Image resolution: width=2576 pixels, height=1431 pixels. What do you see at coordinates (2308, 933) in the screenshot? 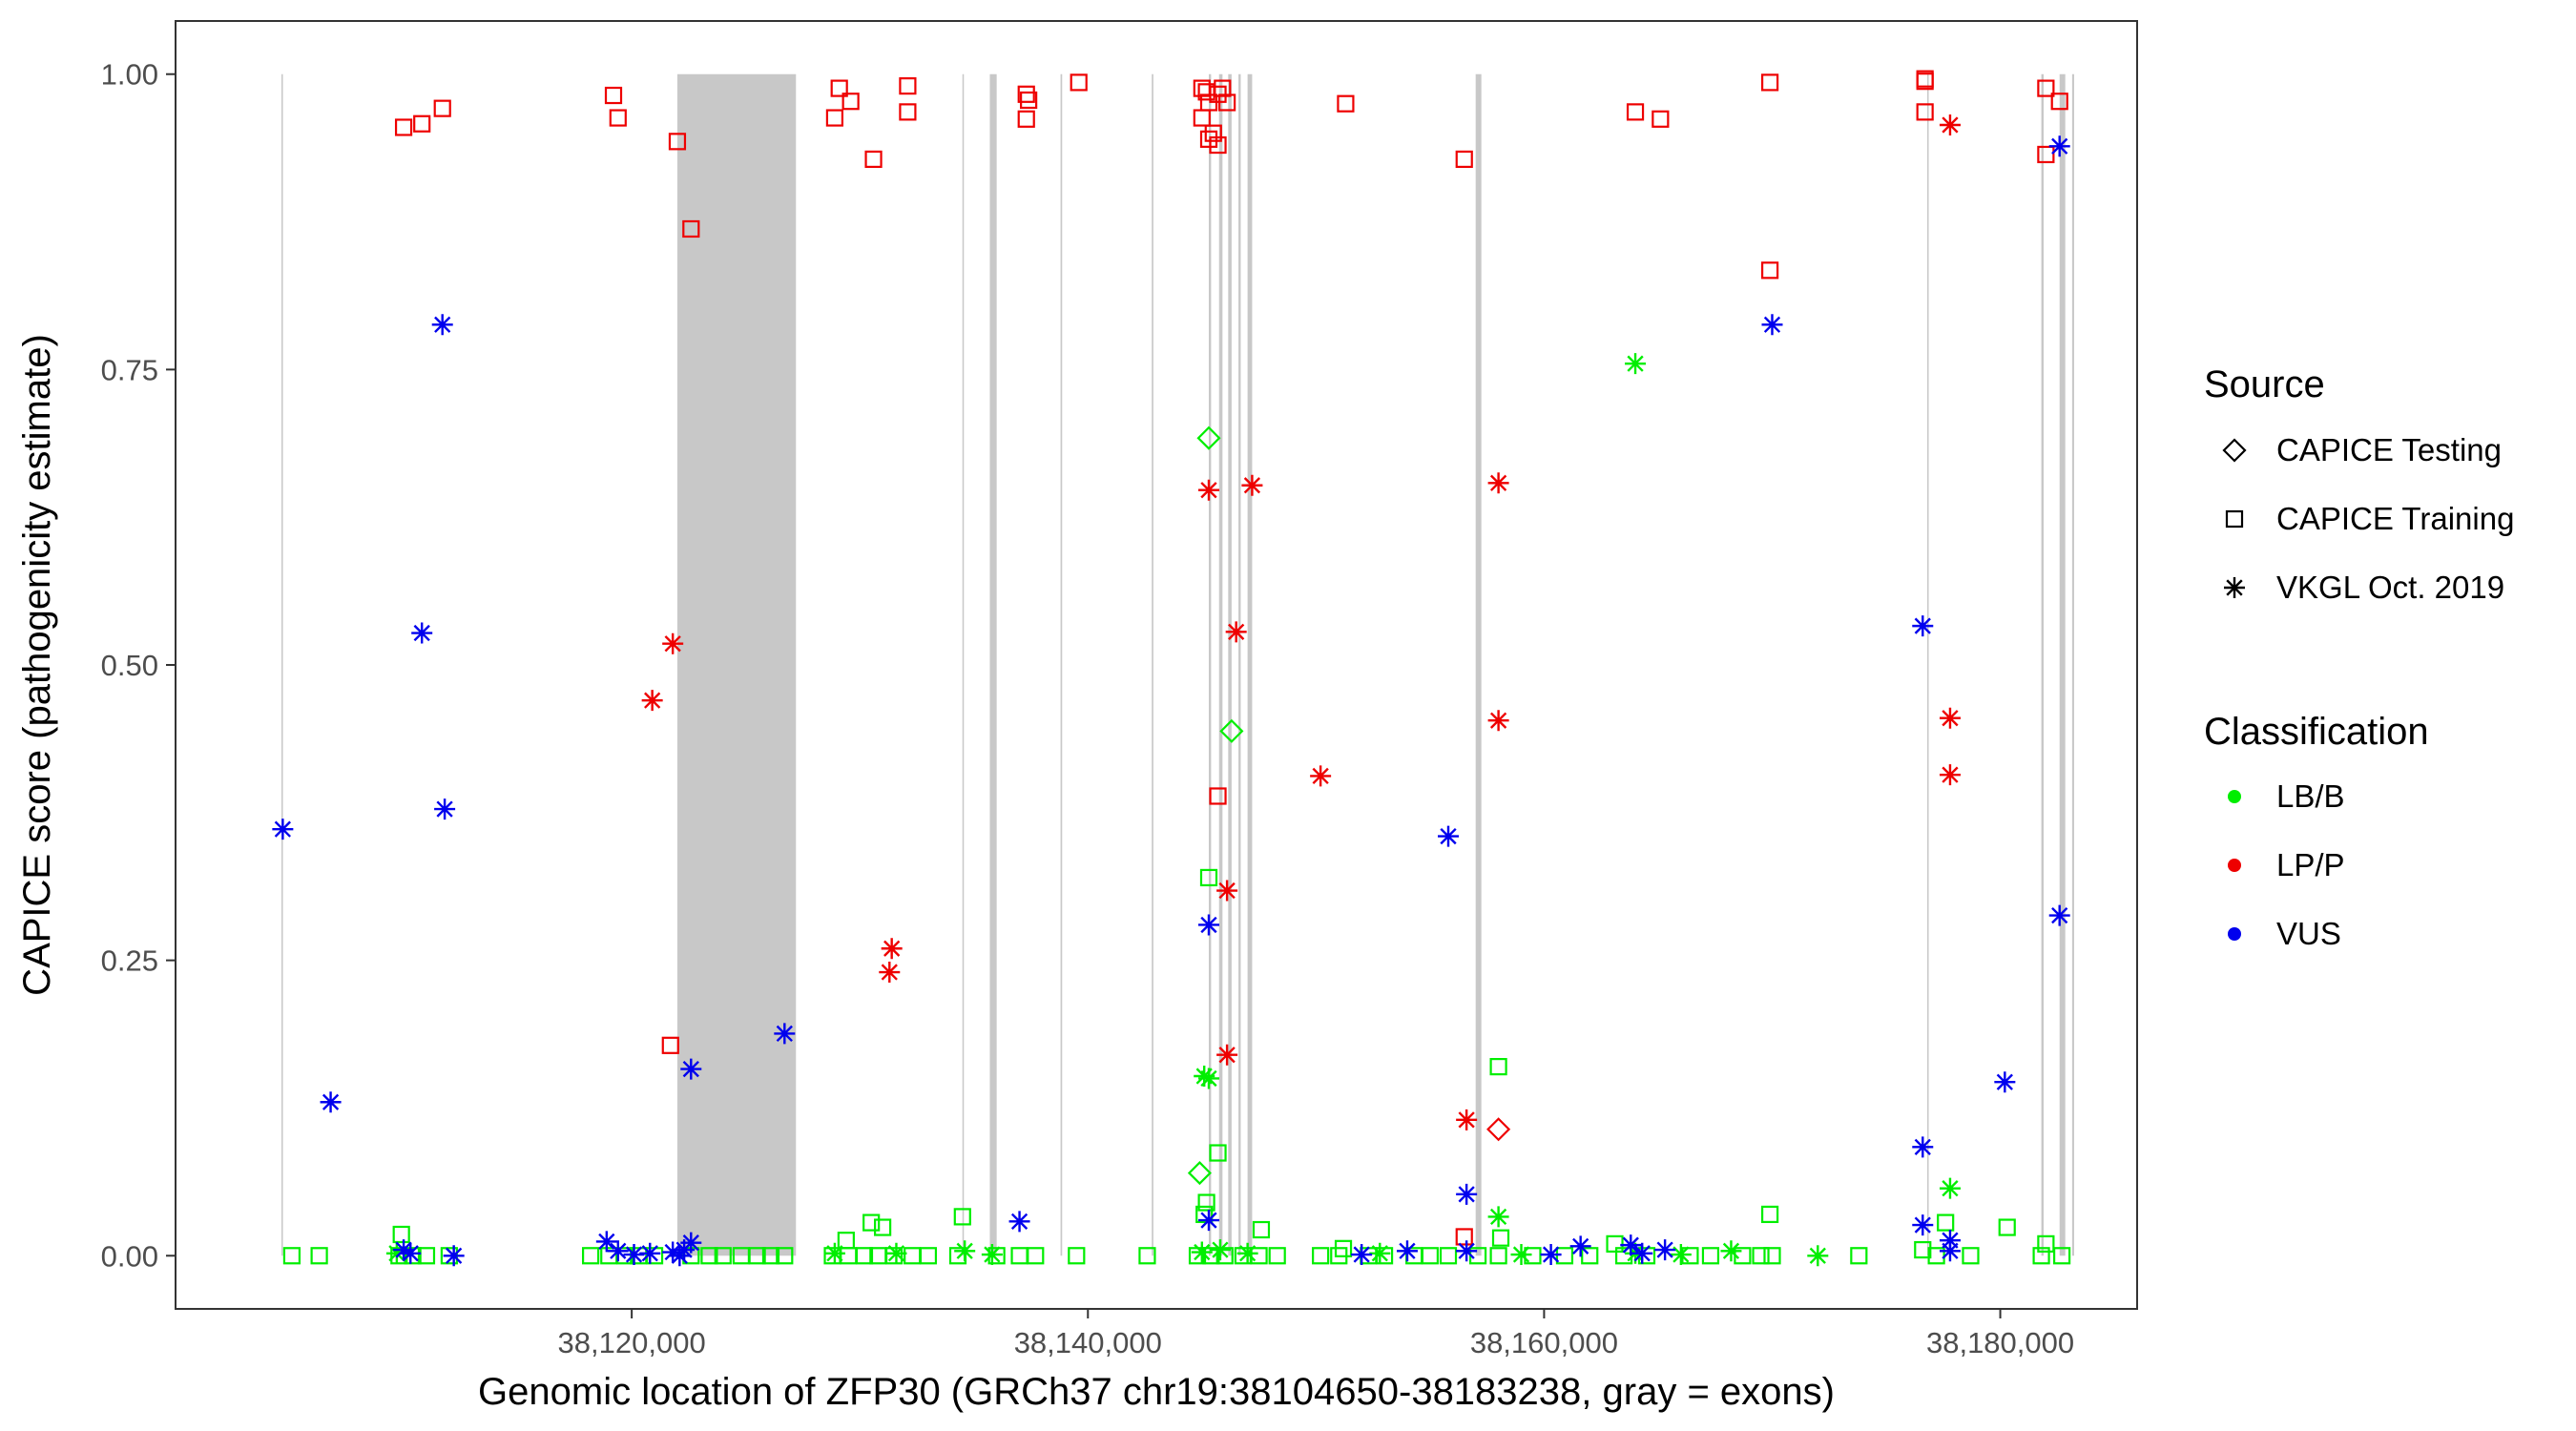
I see `legend-label-vus: VUS` at bounding box center [2308, 933].